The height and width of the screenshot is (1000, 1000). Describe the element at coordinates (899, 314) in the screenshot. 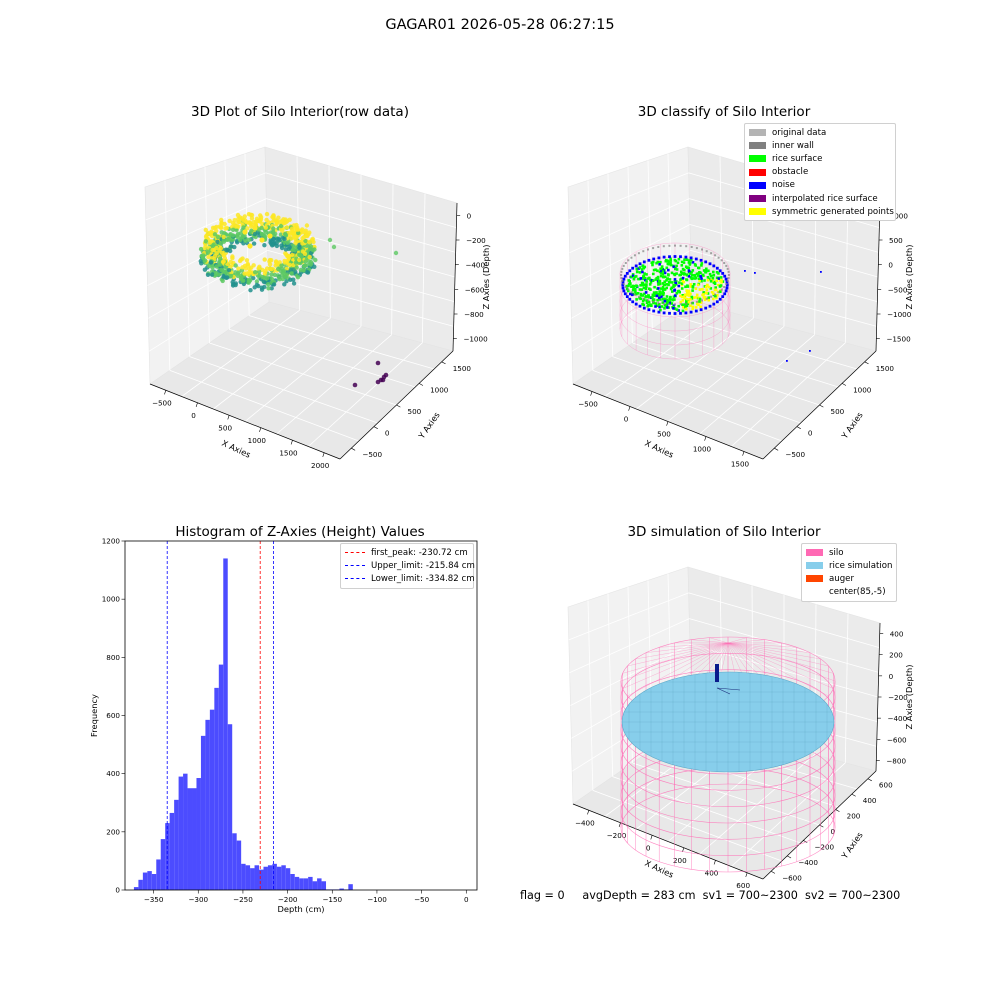

I see `class-z-tick-label: −1000` at that location.